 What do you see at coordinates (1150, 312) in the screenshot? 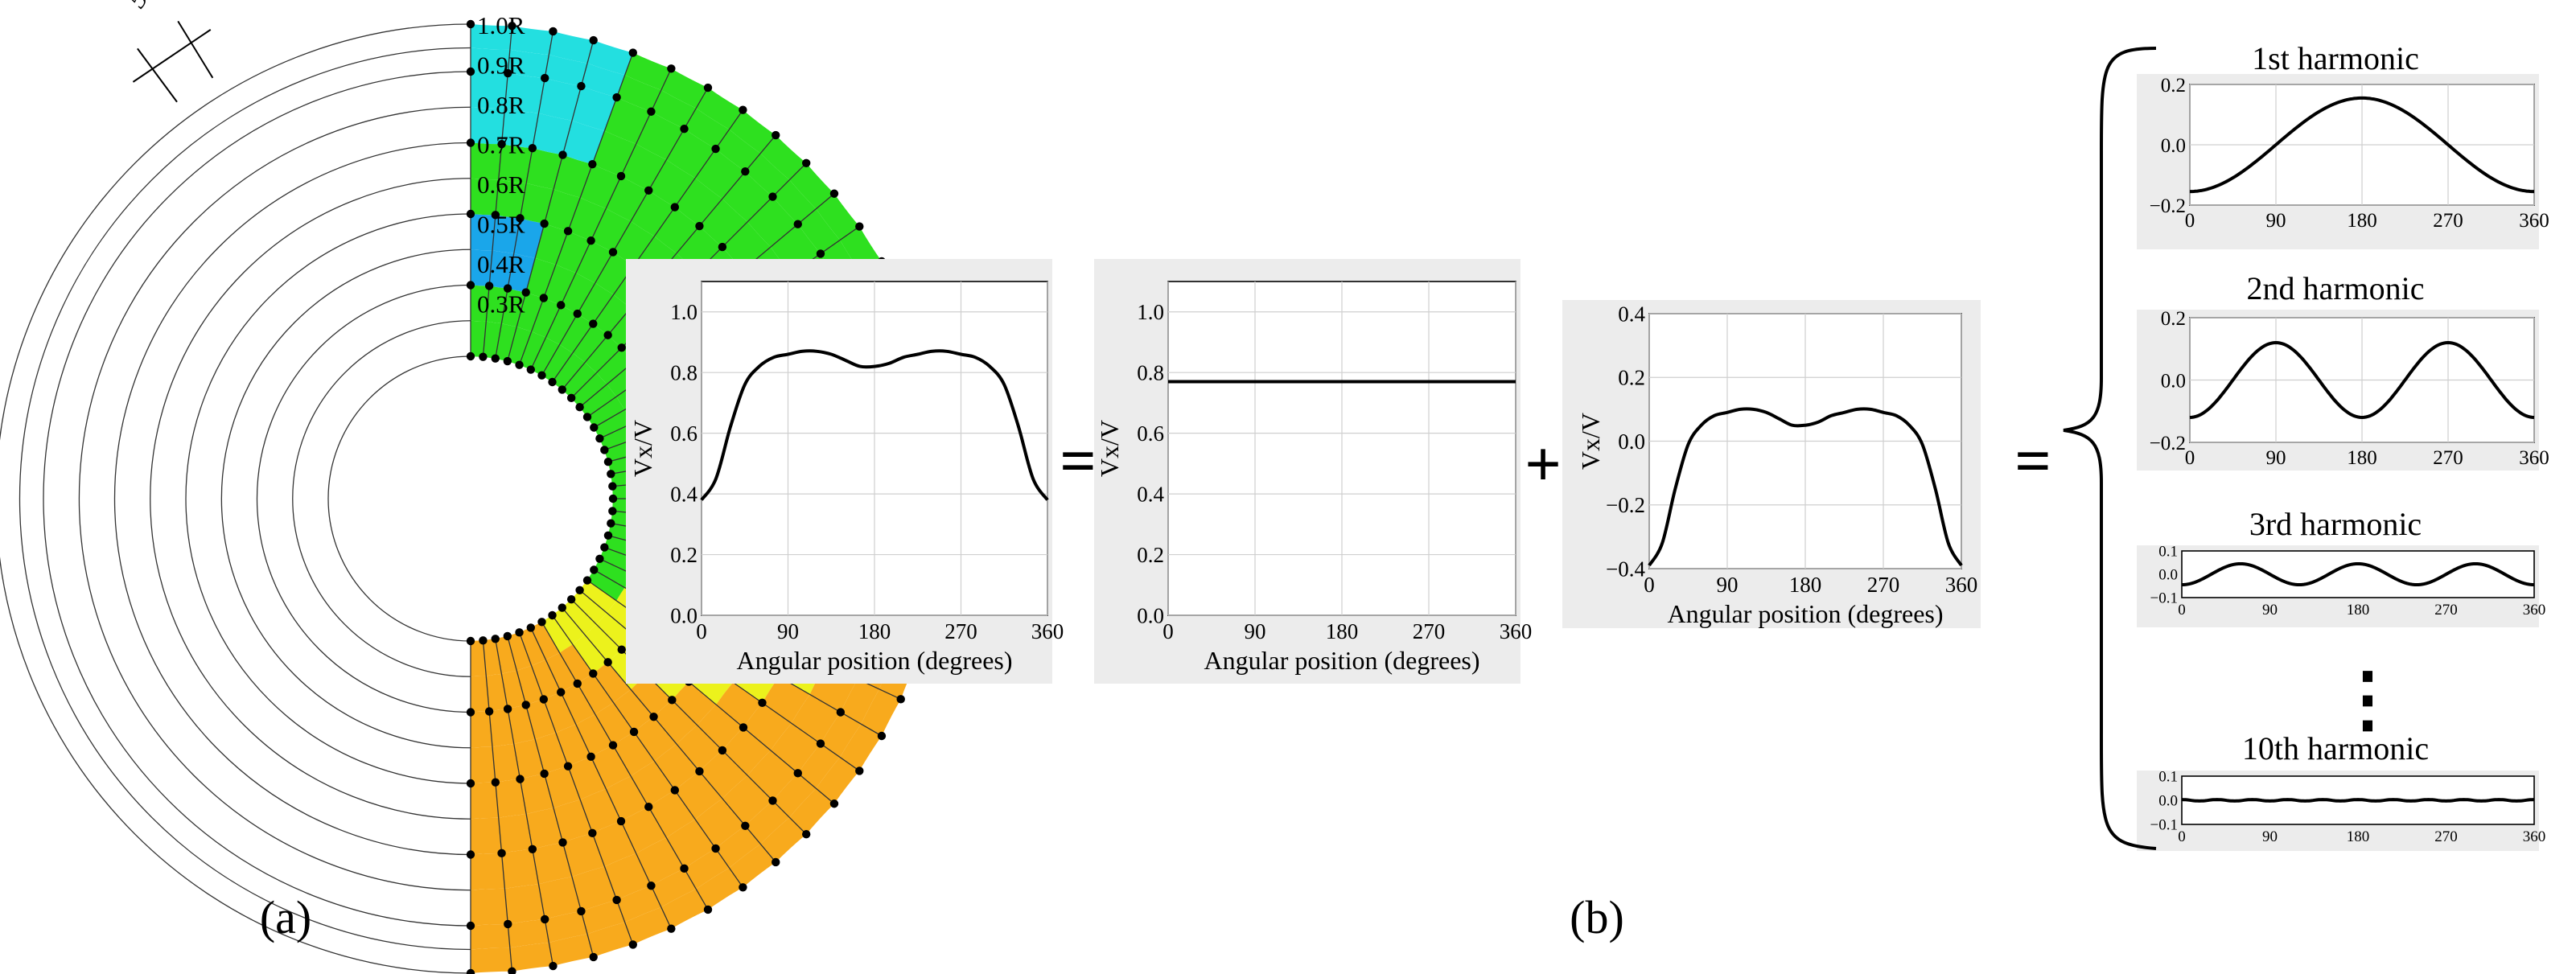
I see `y-tick-label: 1.0` at bounding box center [1150, 312].